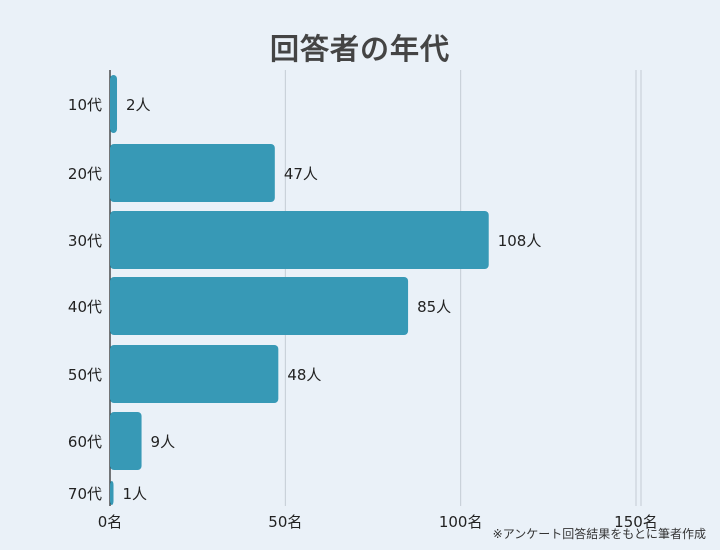  I want to click on data-label: 2人, so click(138, 105).